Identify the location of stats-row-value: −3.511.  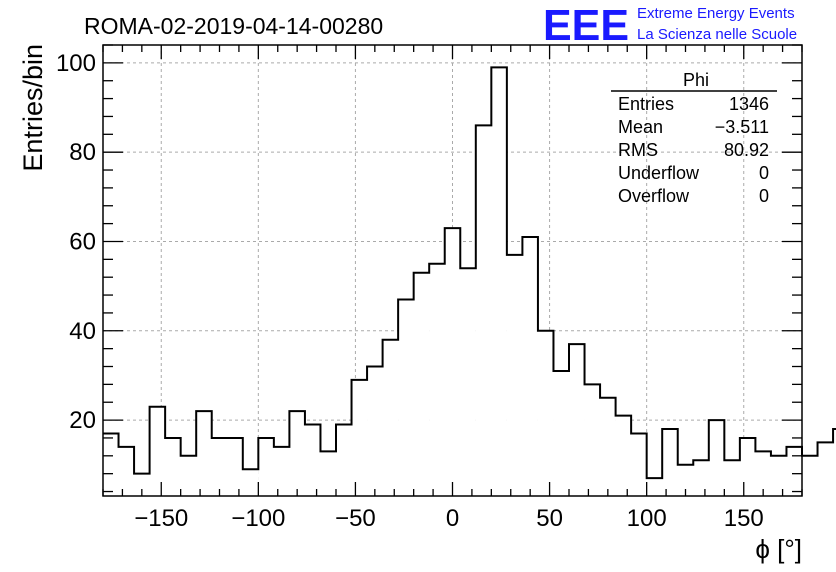
(742, 127).